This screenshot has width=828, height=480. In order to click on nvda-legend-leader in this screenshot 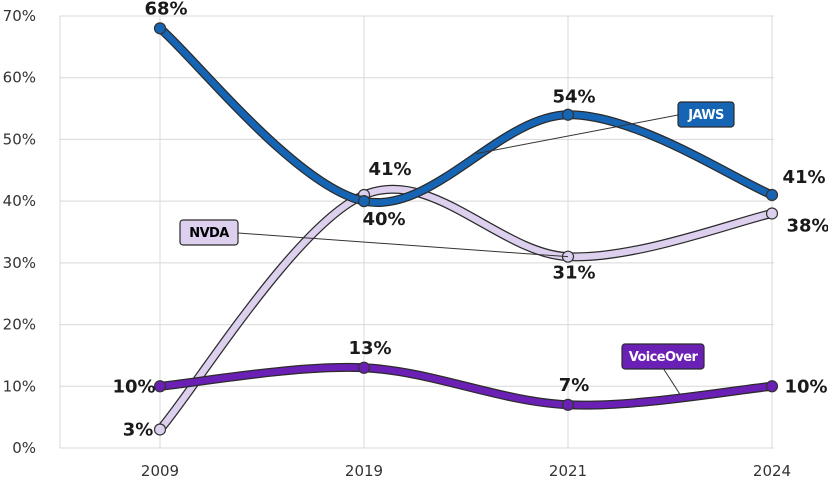, I will do `click(403, 245)`.